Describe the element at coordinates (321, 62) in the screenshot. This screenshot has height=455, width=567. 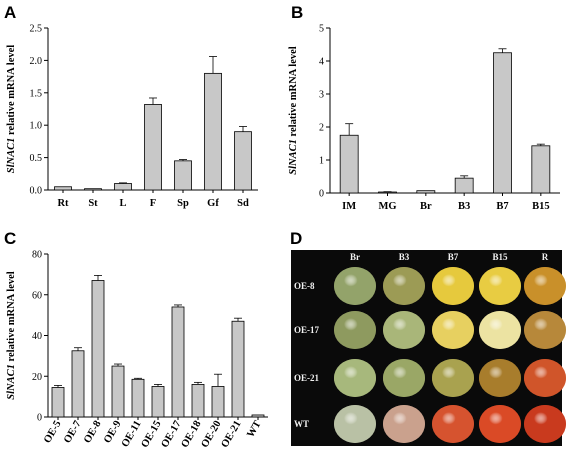
I see `y-tick-label: 4` at that location.